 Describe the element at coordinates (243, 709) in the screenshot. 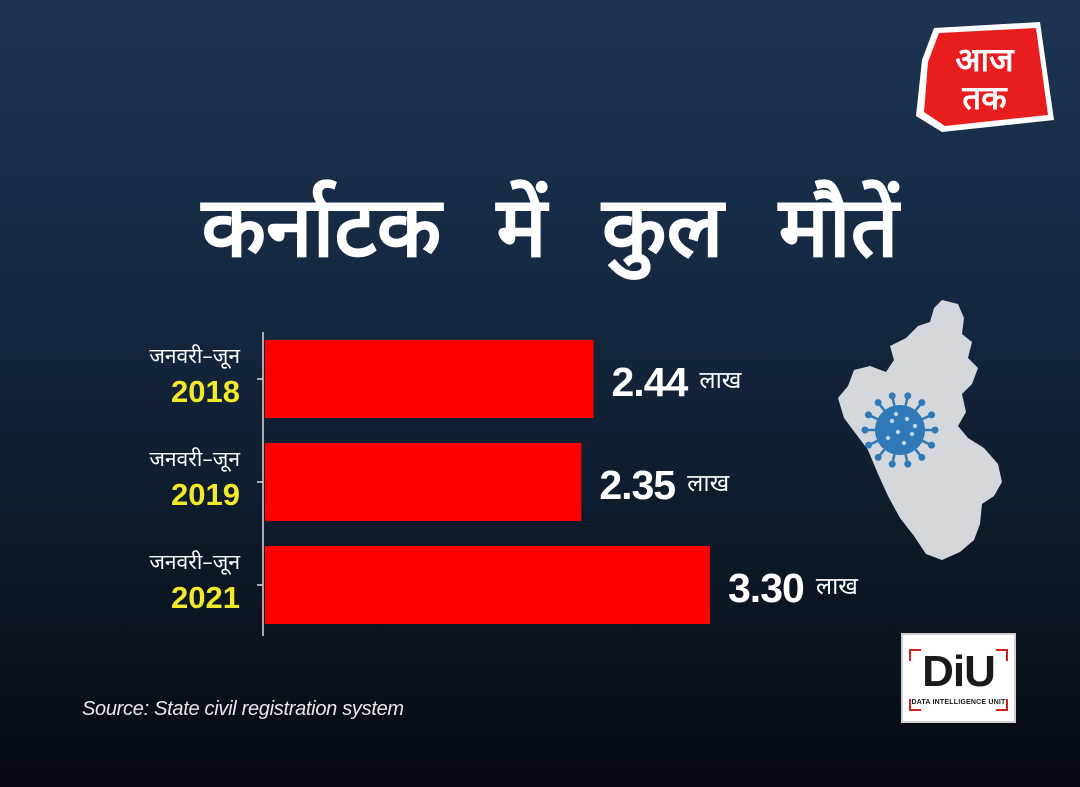

I see `source-note: Source: State civil registration system` at that location.